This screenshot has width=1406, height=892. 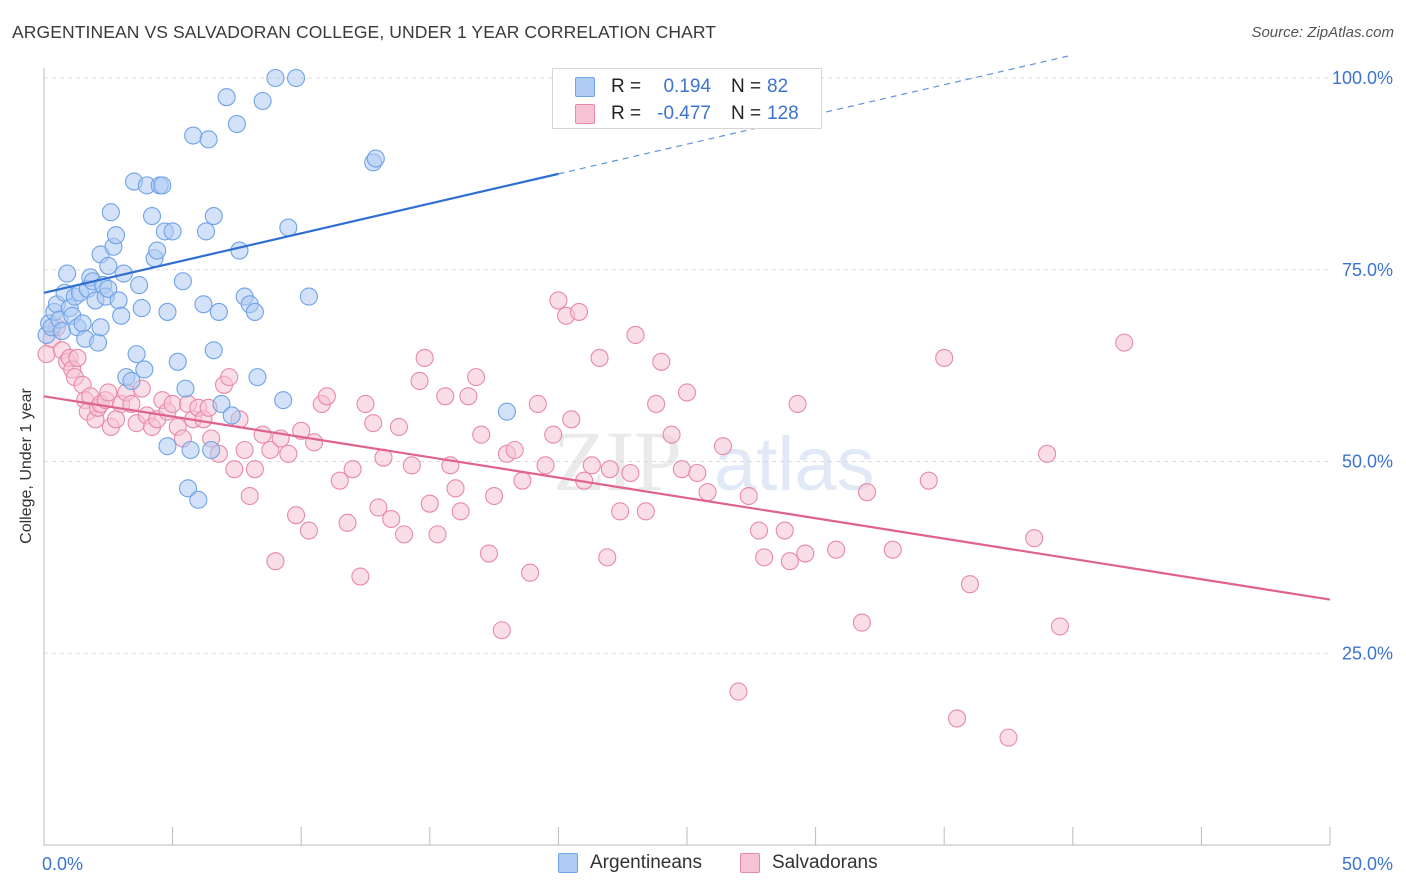 I want to click on watermark-atlas: atlas, so click(x=794, y=464).